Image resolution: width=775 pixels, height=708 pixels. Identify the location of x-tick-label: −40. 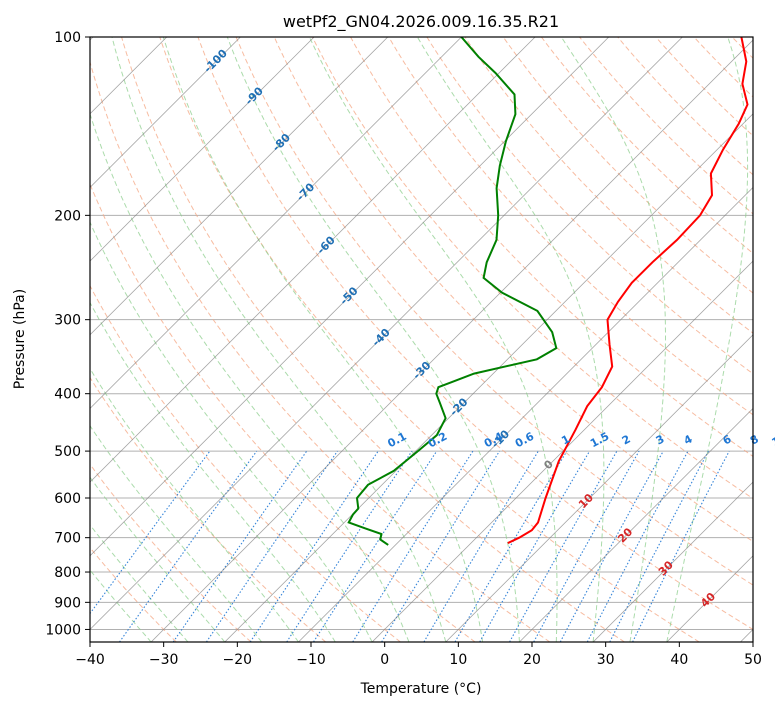
(90, 660).